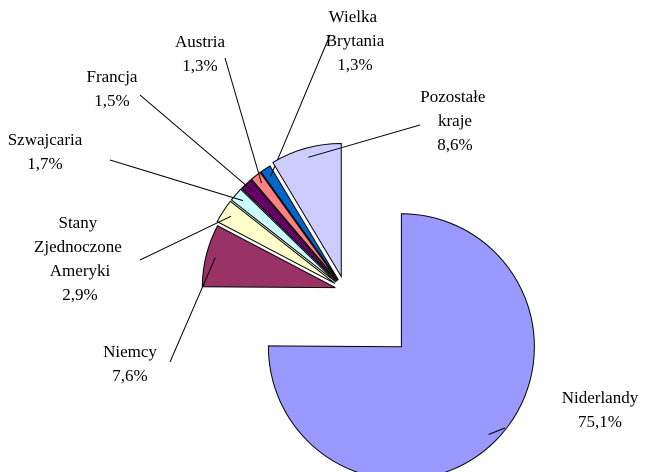 Image resolution: width=646 pixels, height=472 pixels. What do you see at coordinates (454, 144) in the screenshot?
I see `value-label: 8,6%` at bounding box center [454, 144].